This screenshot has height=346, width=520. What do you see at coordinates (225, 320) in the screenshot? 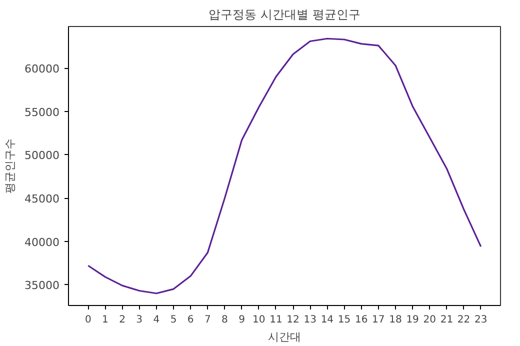
I see `x-tick-label: 8` at bounding box center [225, 320].